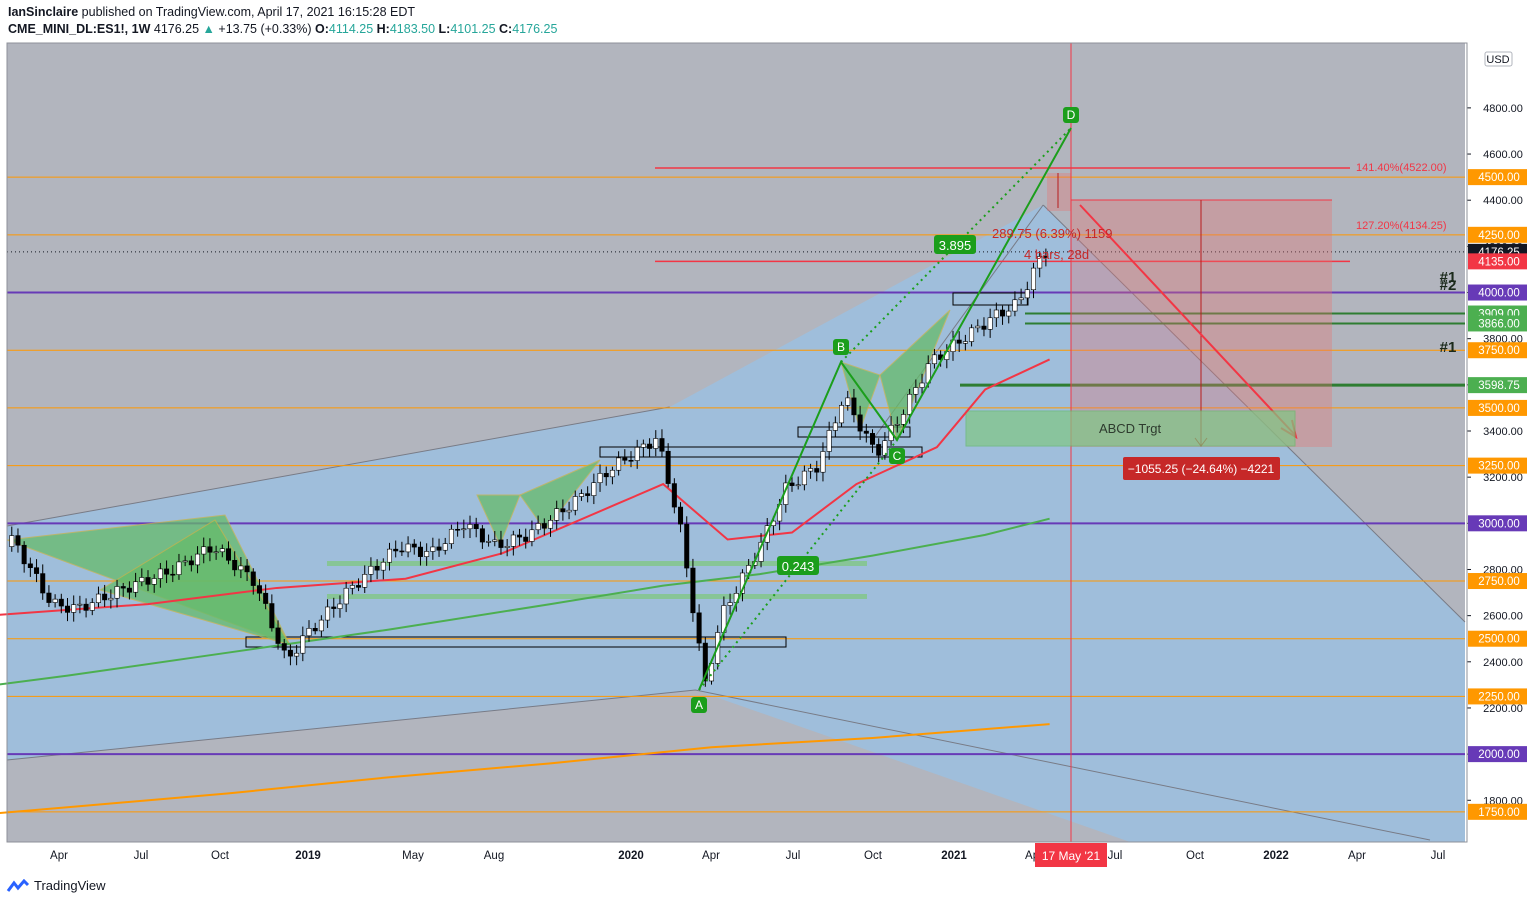 This screenshot has height=906, width=1538. Describe the element at coordinates (220, 856) in the screenshot. I see `x-tick-label: Oct` at that location.